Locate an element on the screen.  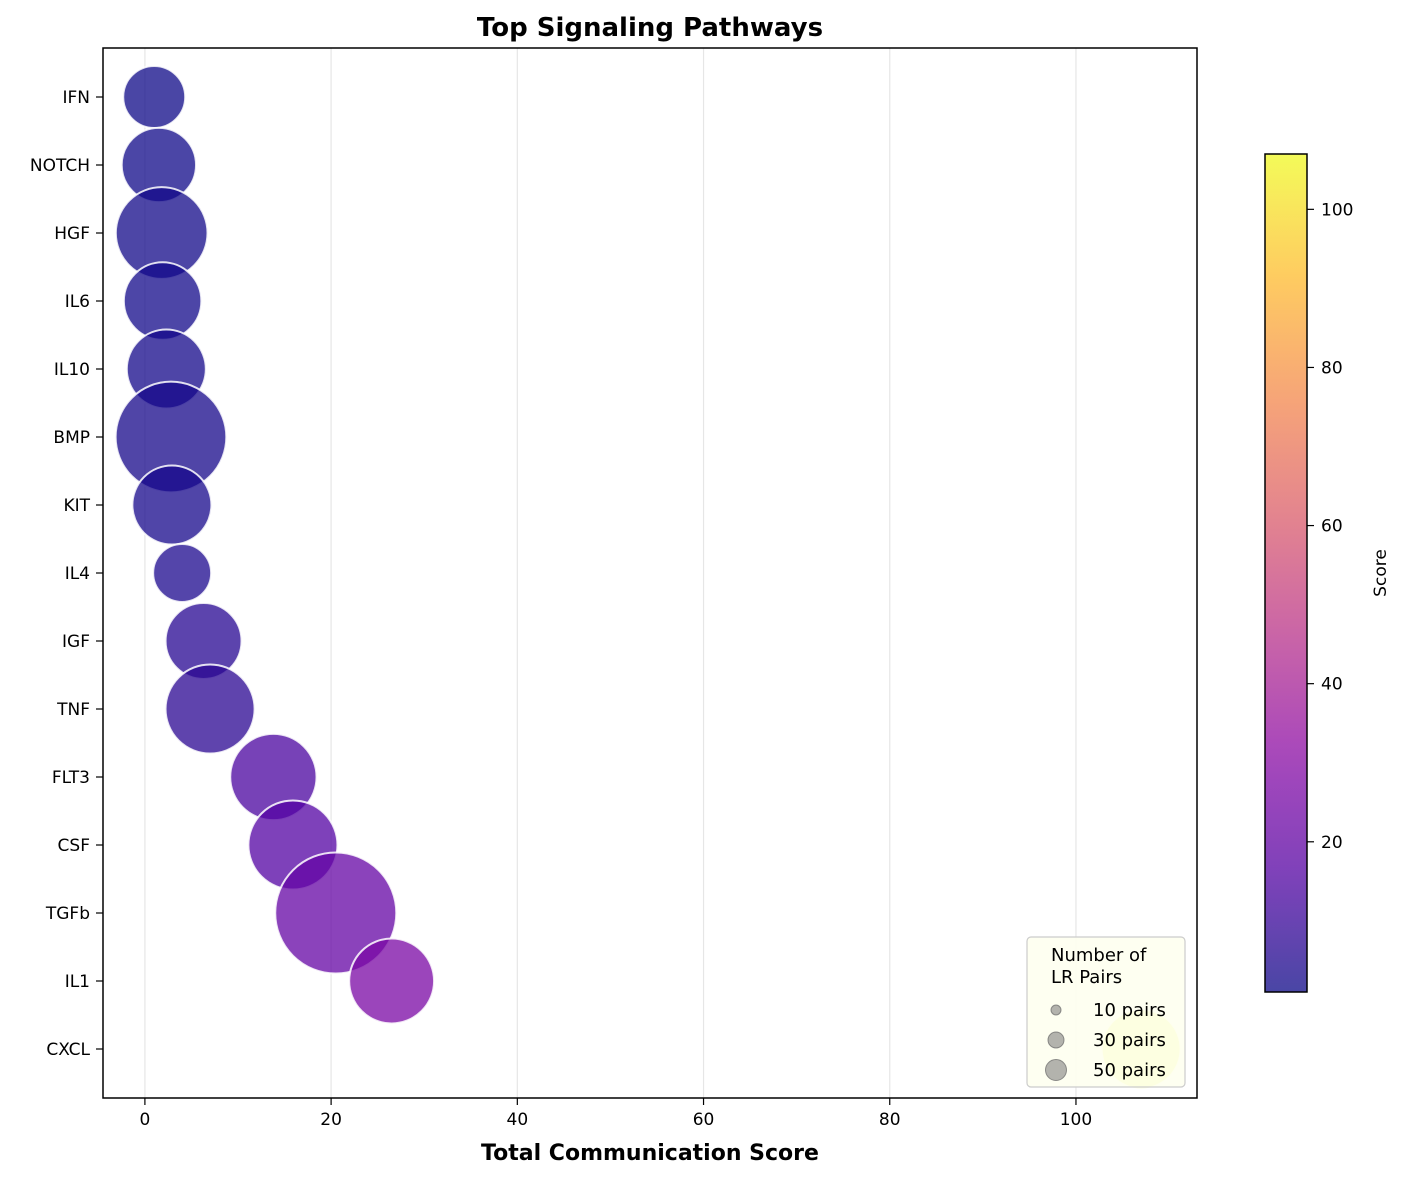
bubble-kit is located at coordinates (172, 505).